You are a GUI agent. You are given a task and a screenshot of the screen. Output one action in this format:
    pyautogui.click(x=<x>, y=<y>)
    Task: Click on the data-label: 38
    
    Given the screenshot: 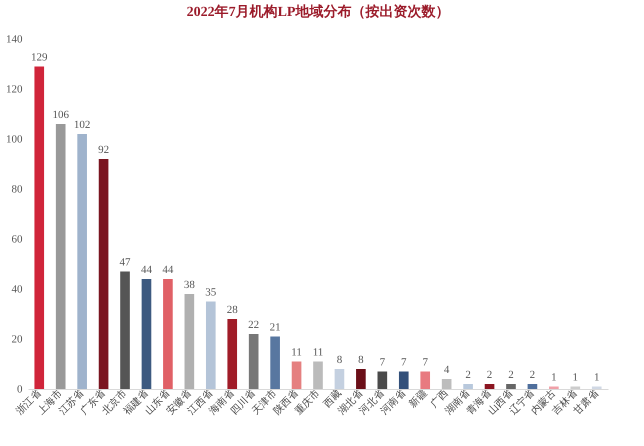 What is the action you would take?
    pyautogui.click(x=190, y=285)
    